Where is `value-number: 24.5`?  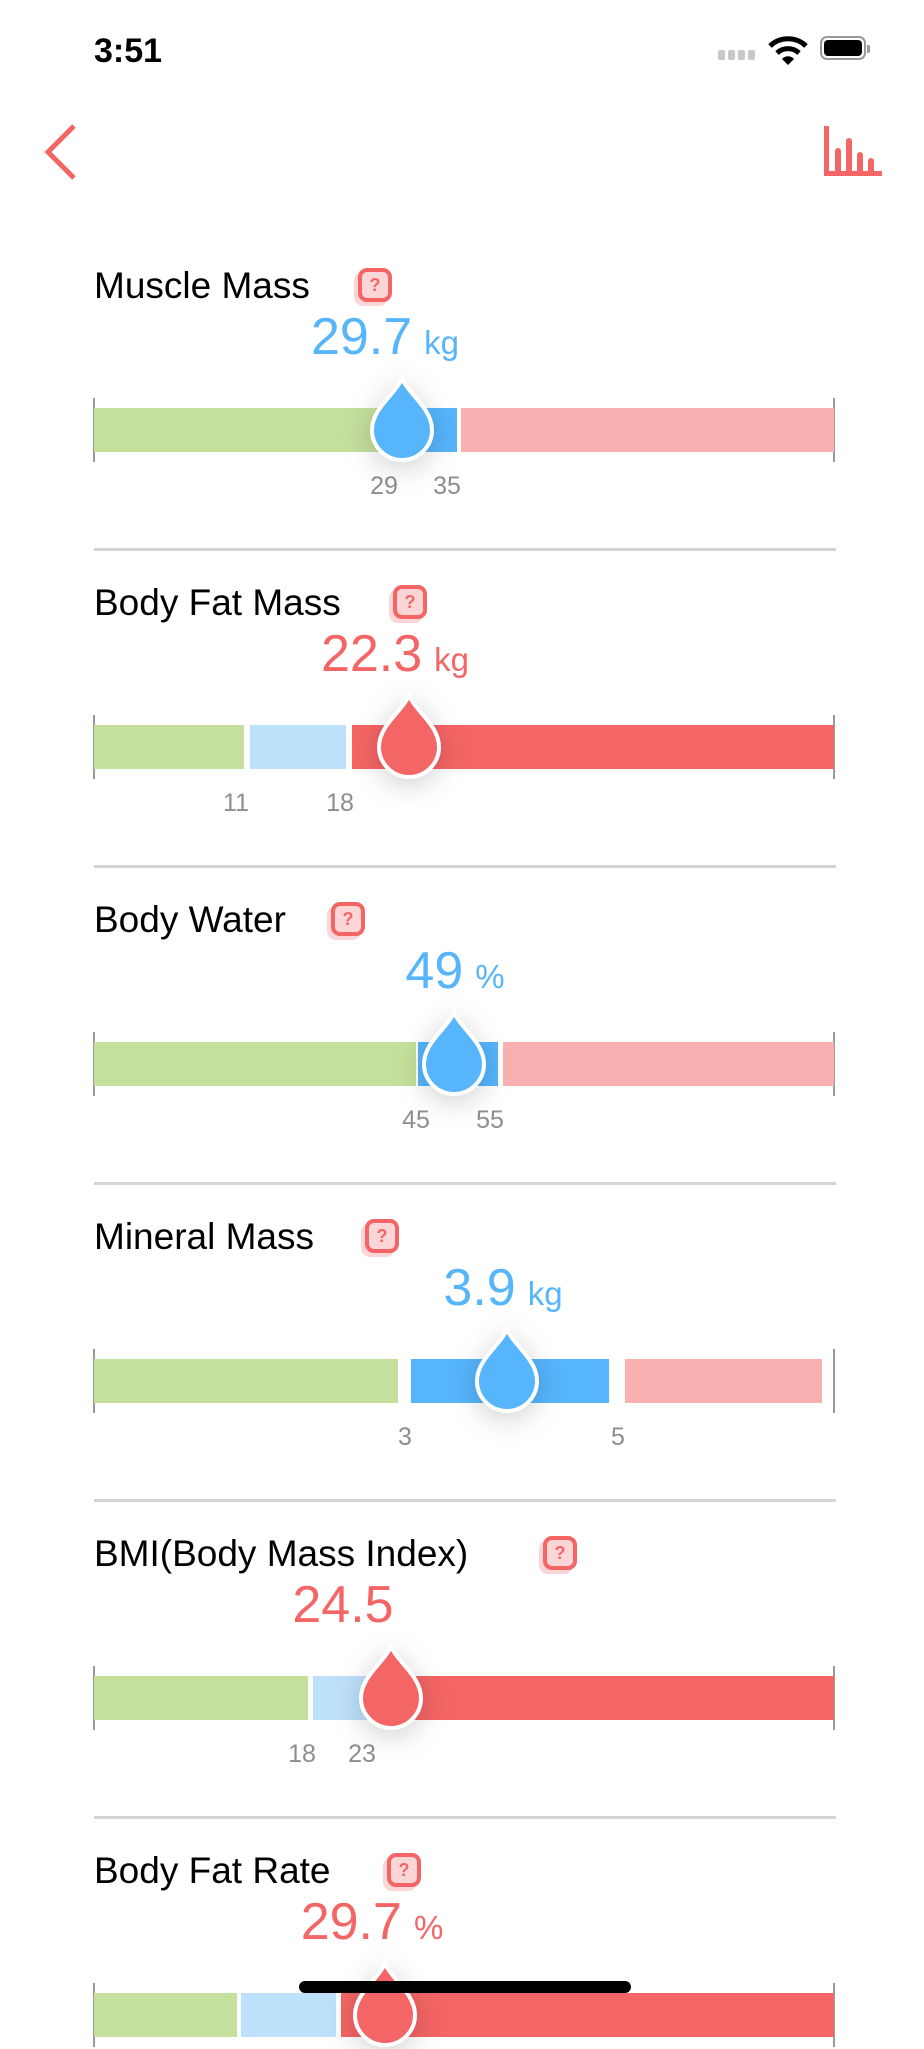
value-number: 24.5 is located at coordinates (343, 1605).